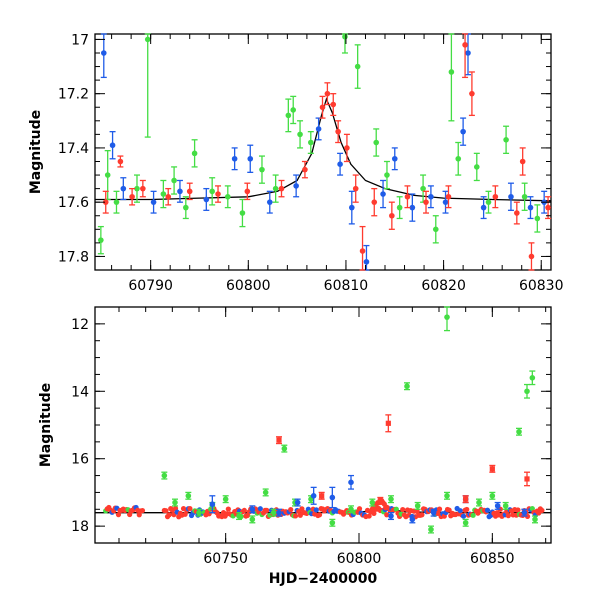 This screenshot has width=600, height=600. I want to click on top-y-axis-label: Magnitude, so click(36, 152).